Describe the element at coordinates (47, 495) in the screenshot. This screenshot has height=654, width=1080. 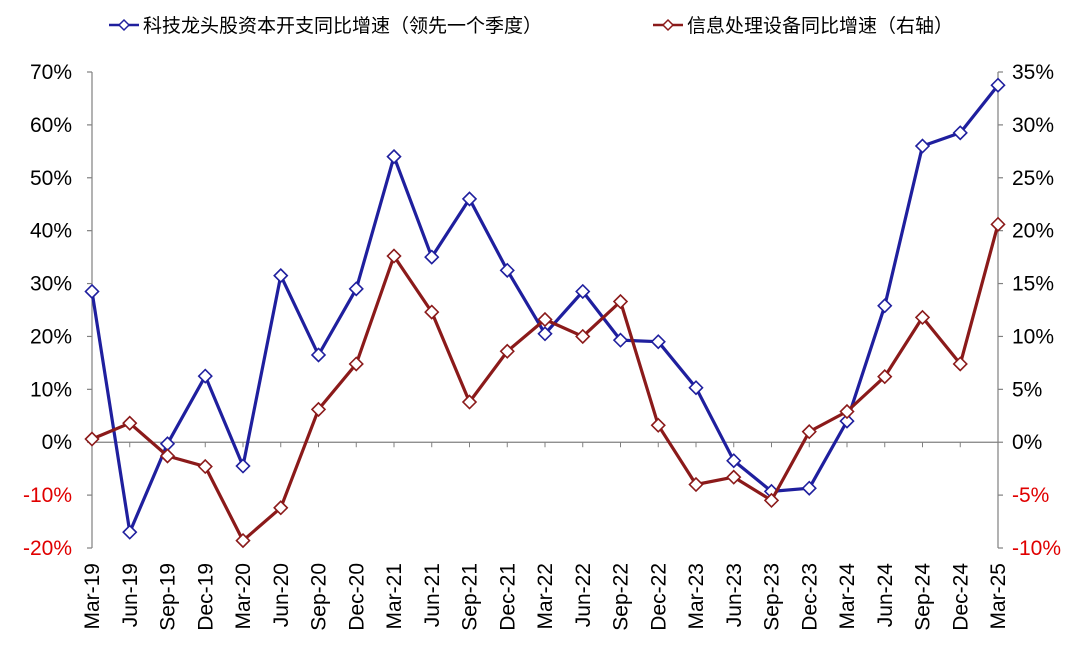
I see `left-tick-label: -10%` at that location.